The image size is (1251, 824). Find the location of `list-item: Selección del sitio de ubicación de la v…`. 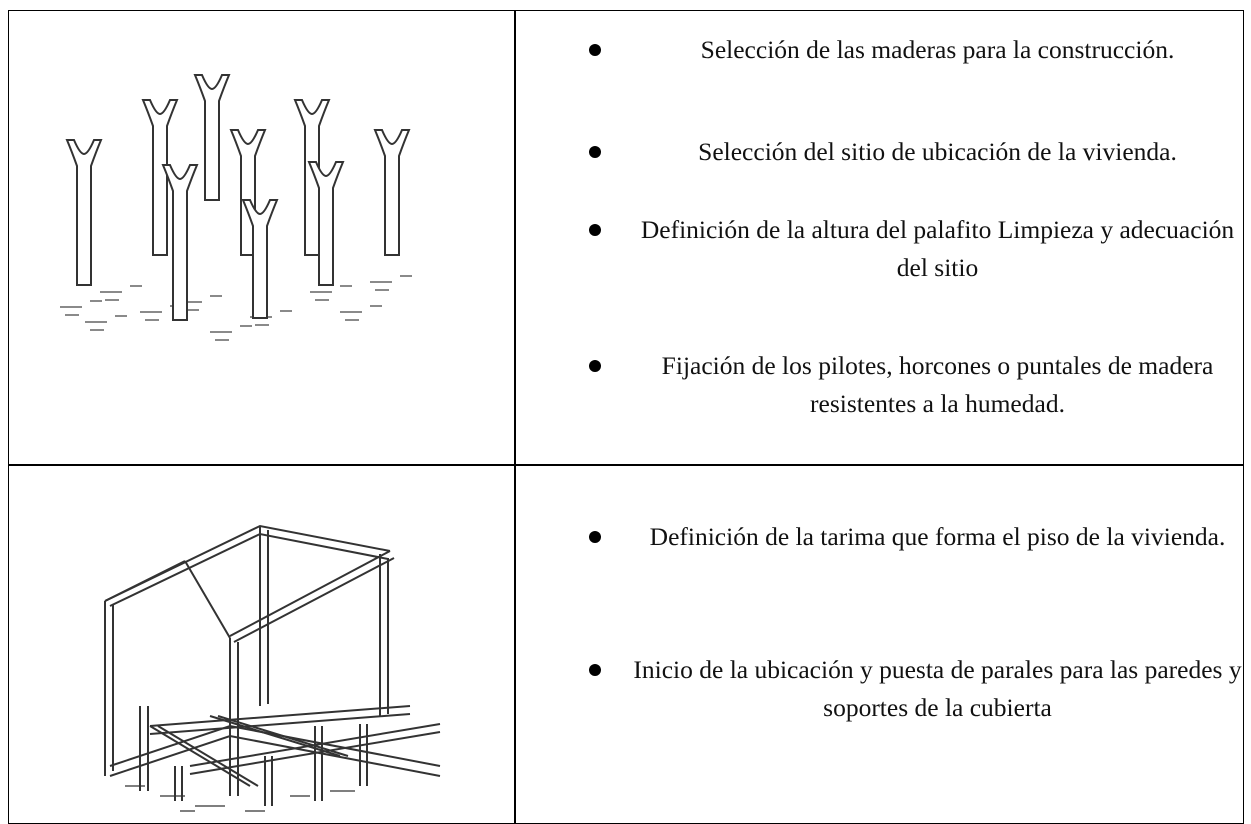

list-item: Selección del sitio de ubicación de la v… is located at coordinates (937, 151).